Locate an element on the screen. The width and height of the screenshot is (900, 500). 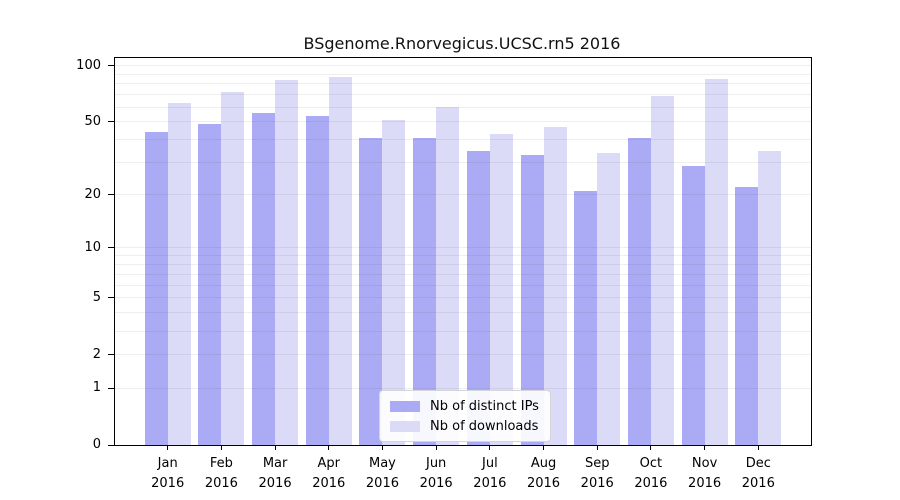
legend-item: Nb of distinct IPs is located at coordinates (464, 406).